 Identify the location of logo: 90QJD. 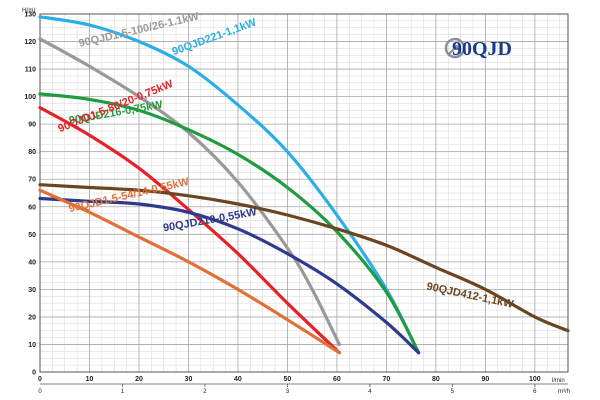
(478, 48).